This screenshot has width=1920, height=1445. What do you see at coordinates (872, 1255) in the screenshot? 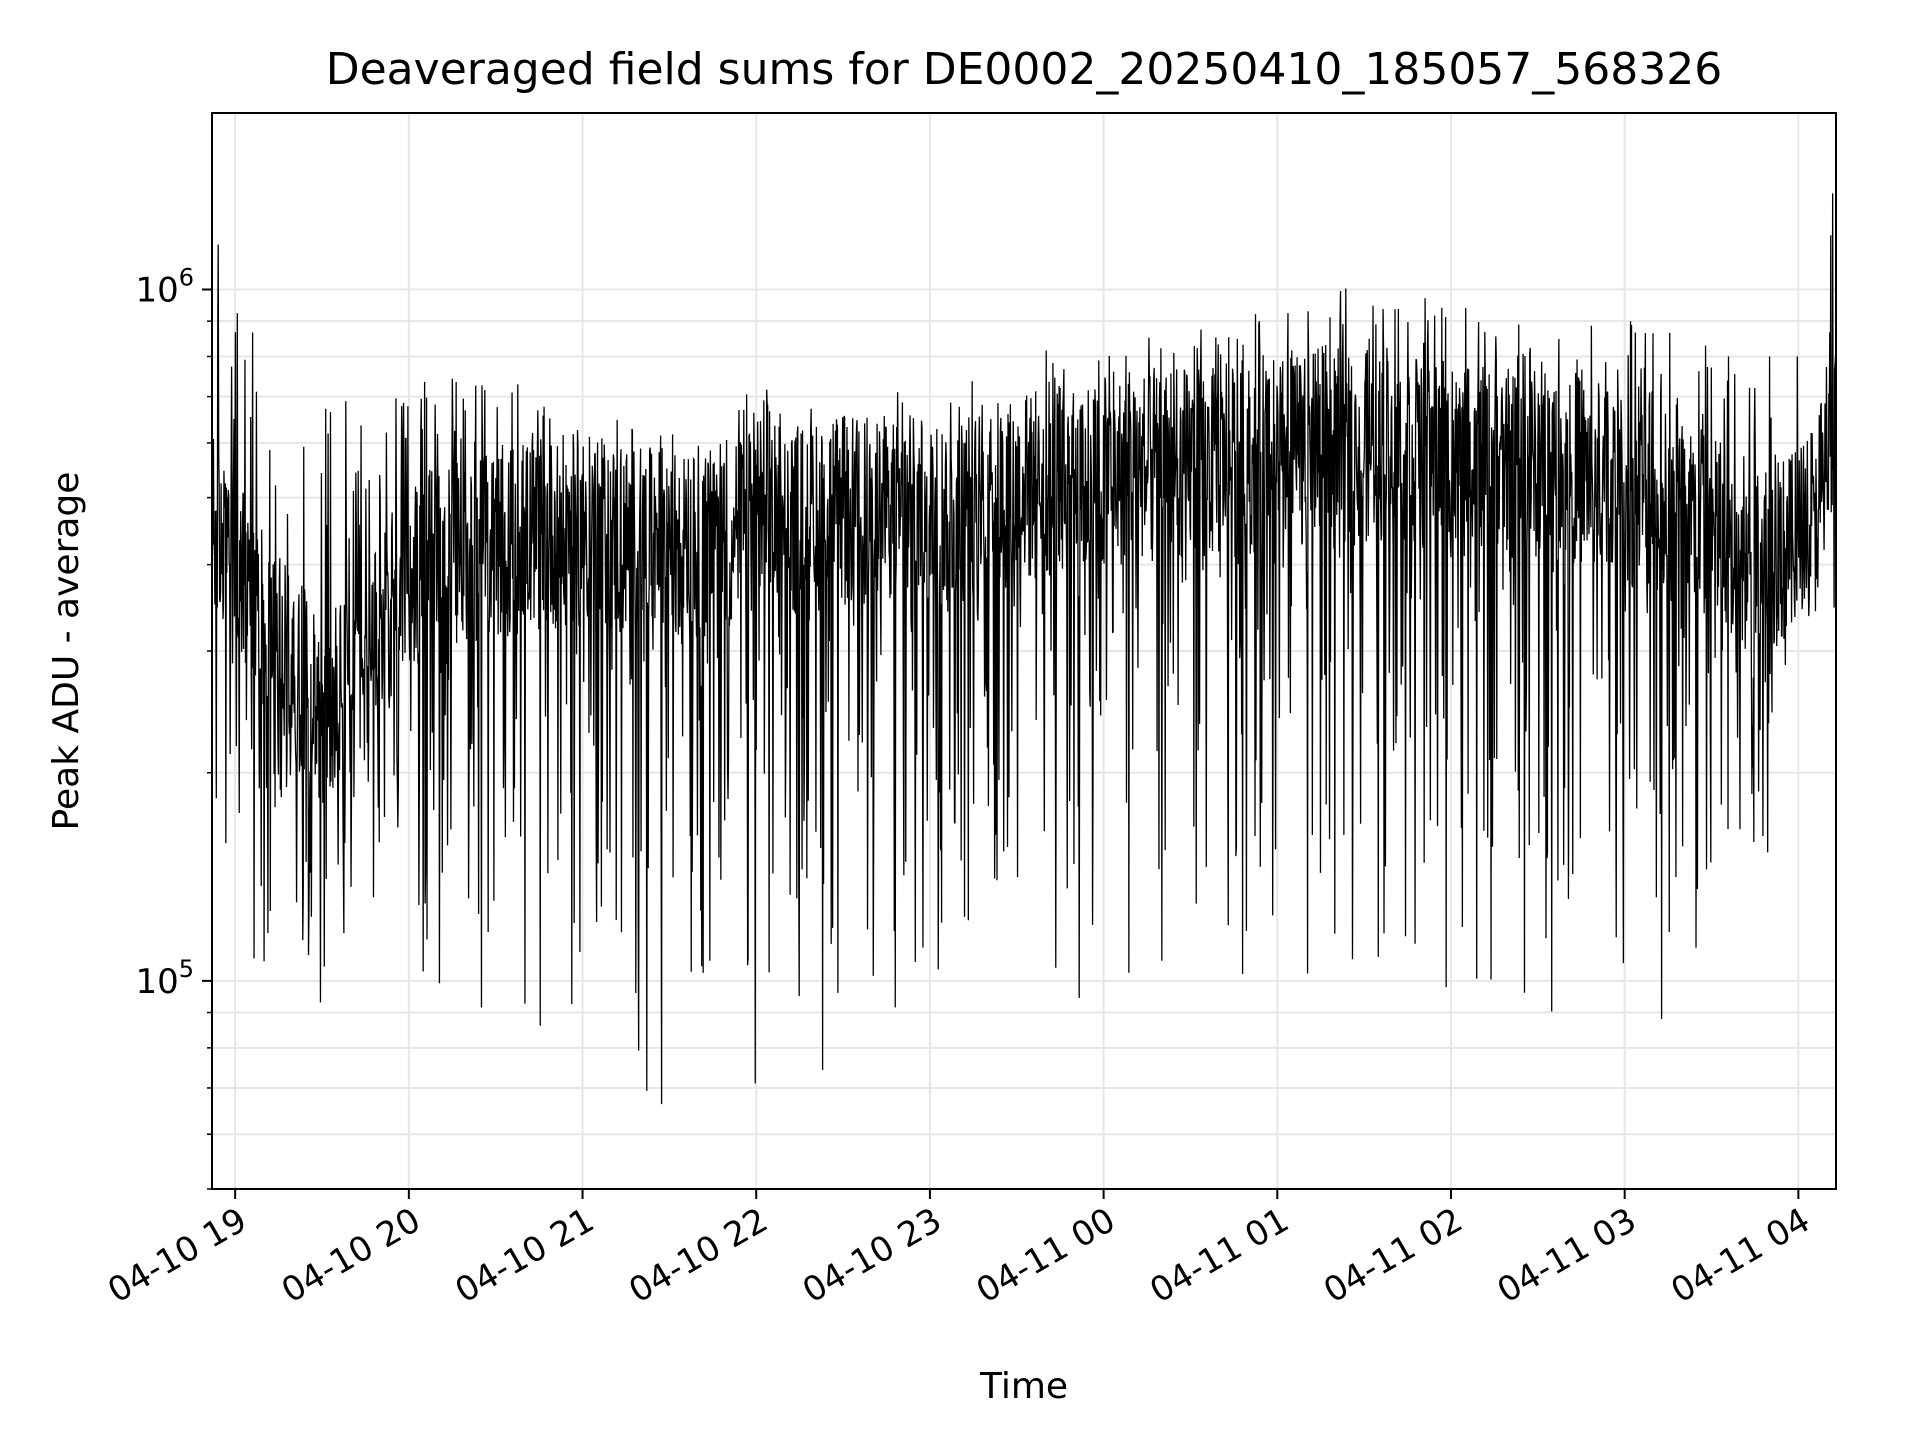
I see `x-tick-label: 04-10 23` at bounding box center [872, 1255].